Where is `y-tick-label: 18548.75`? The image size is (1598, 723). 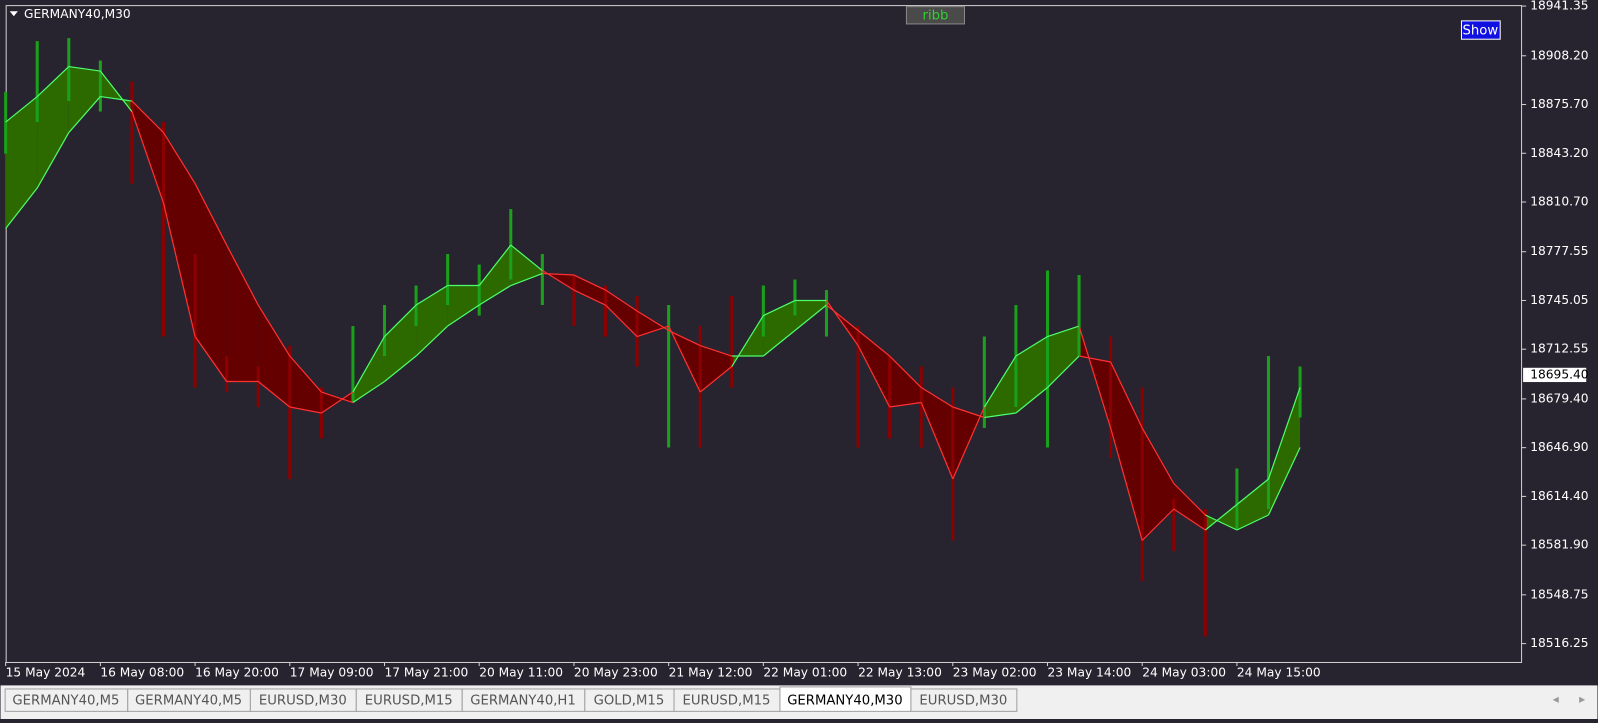 y-tick-label: 18548.75 is located at coordinates (1559, 594).